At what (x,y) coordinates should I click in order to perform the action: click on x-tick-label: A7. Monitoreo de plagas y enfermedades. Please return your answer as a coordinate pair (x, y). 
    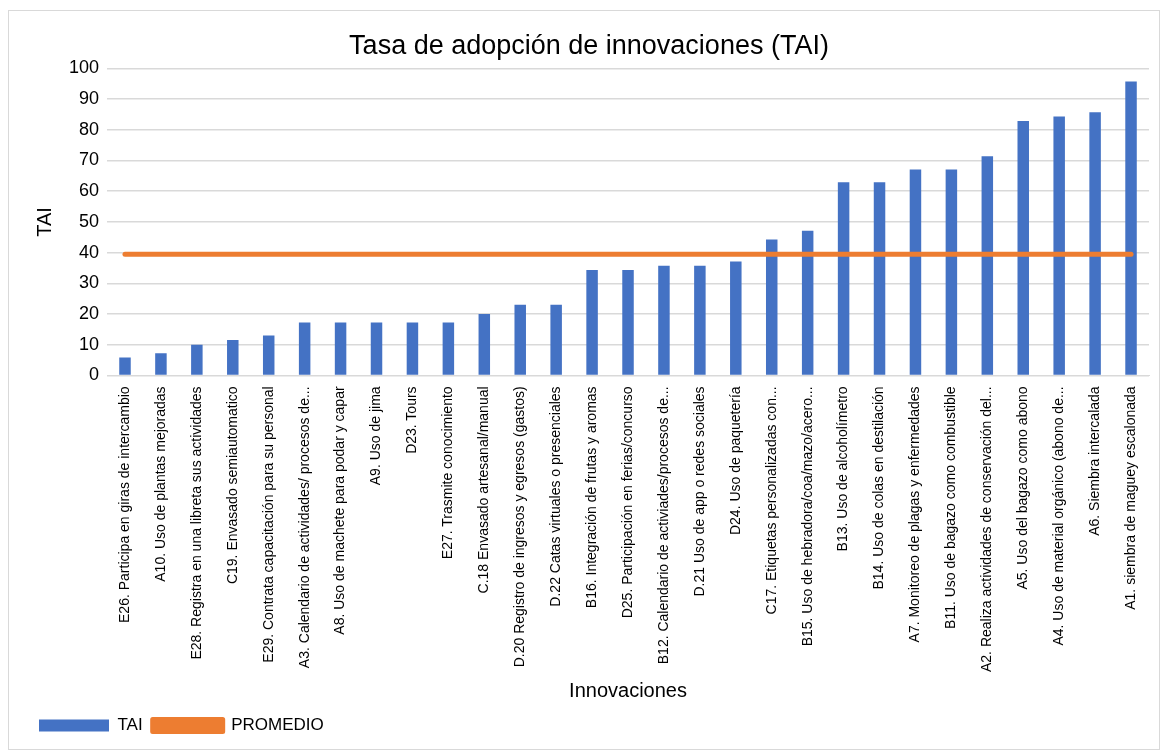
    Looking at the image, I should click on (914, 514).